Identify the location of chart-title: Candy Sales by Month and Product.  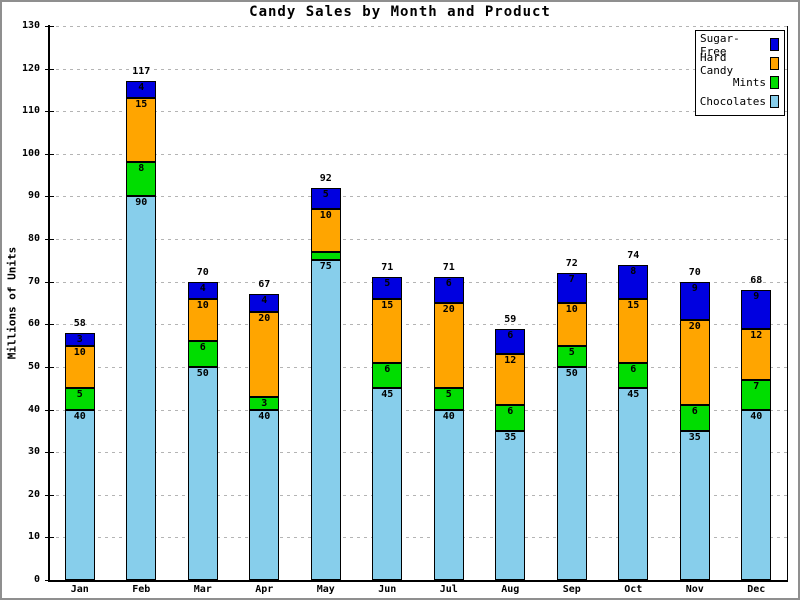
(400, 12).